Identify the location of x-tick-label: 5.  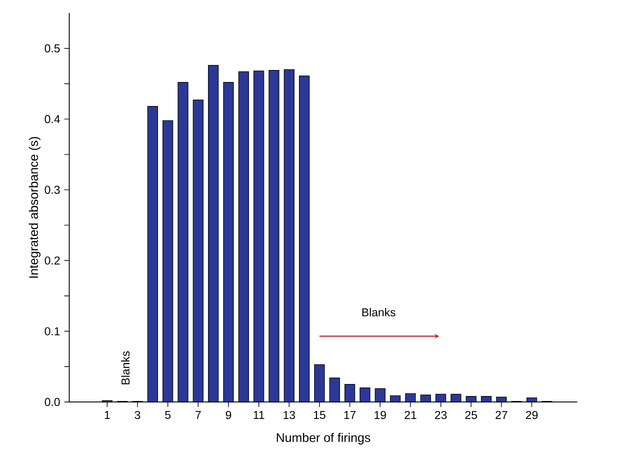
(168, 414).